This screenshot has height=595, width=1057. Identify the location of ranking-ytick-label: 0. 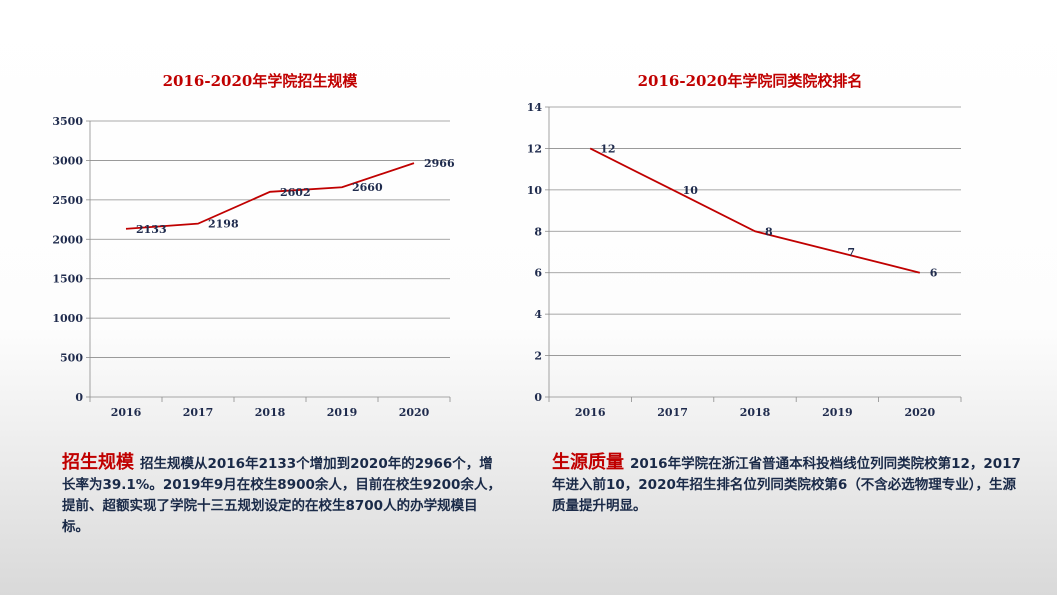
(538, 397).